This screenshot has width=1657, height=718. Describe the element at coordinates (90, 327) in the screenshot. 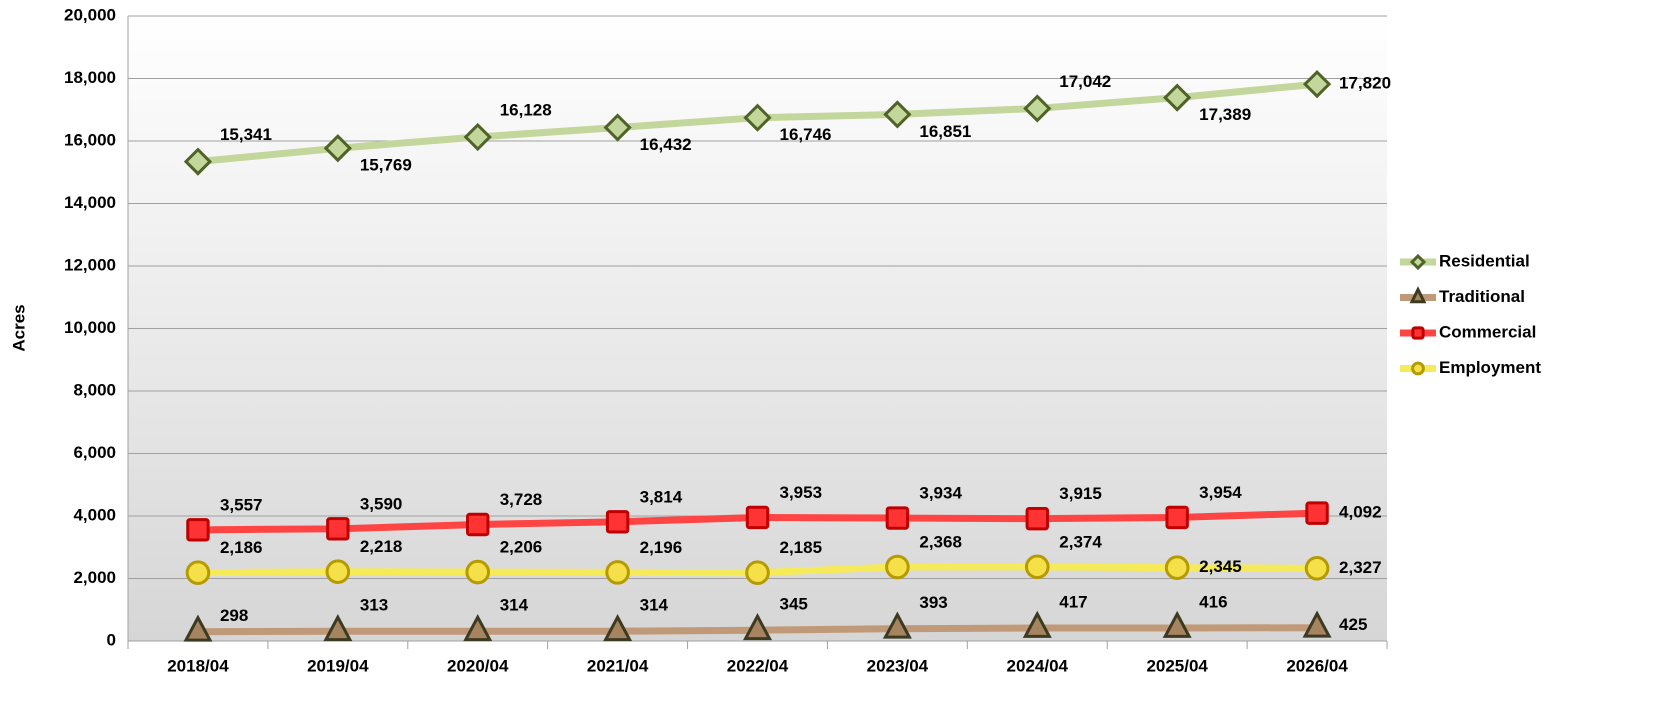

I see `y-tick-label: 10,000` at that location.